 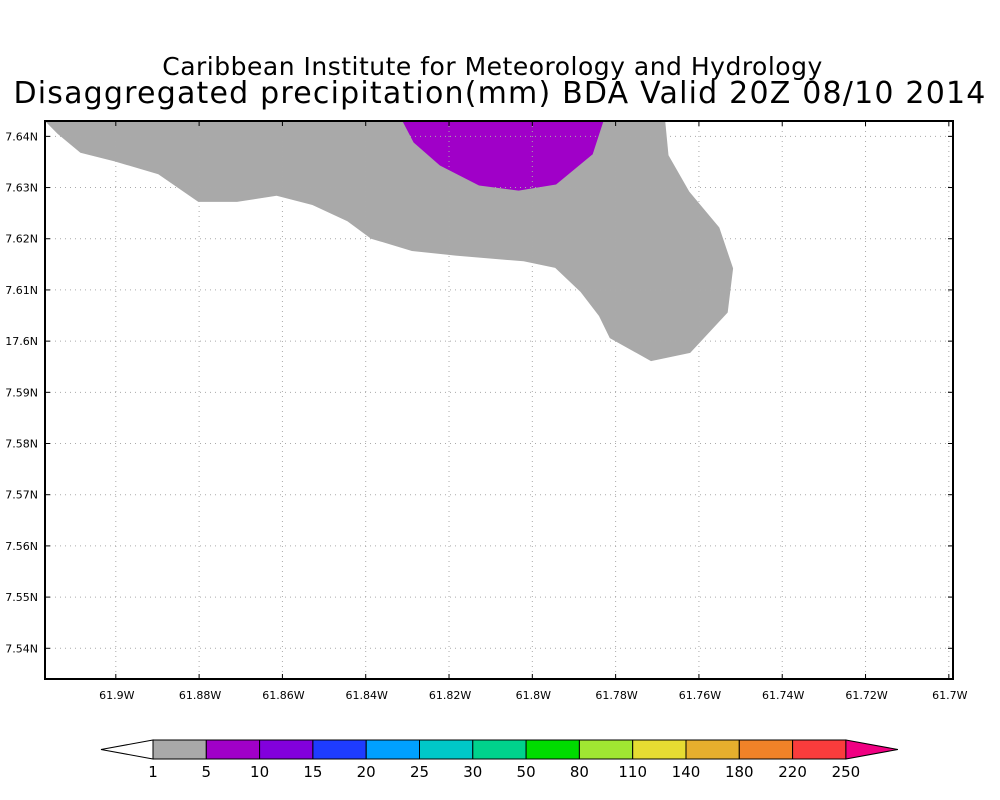 I want to click on colorbar-label: 250, so click(x=846, y=772).